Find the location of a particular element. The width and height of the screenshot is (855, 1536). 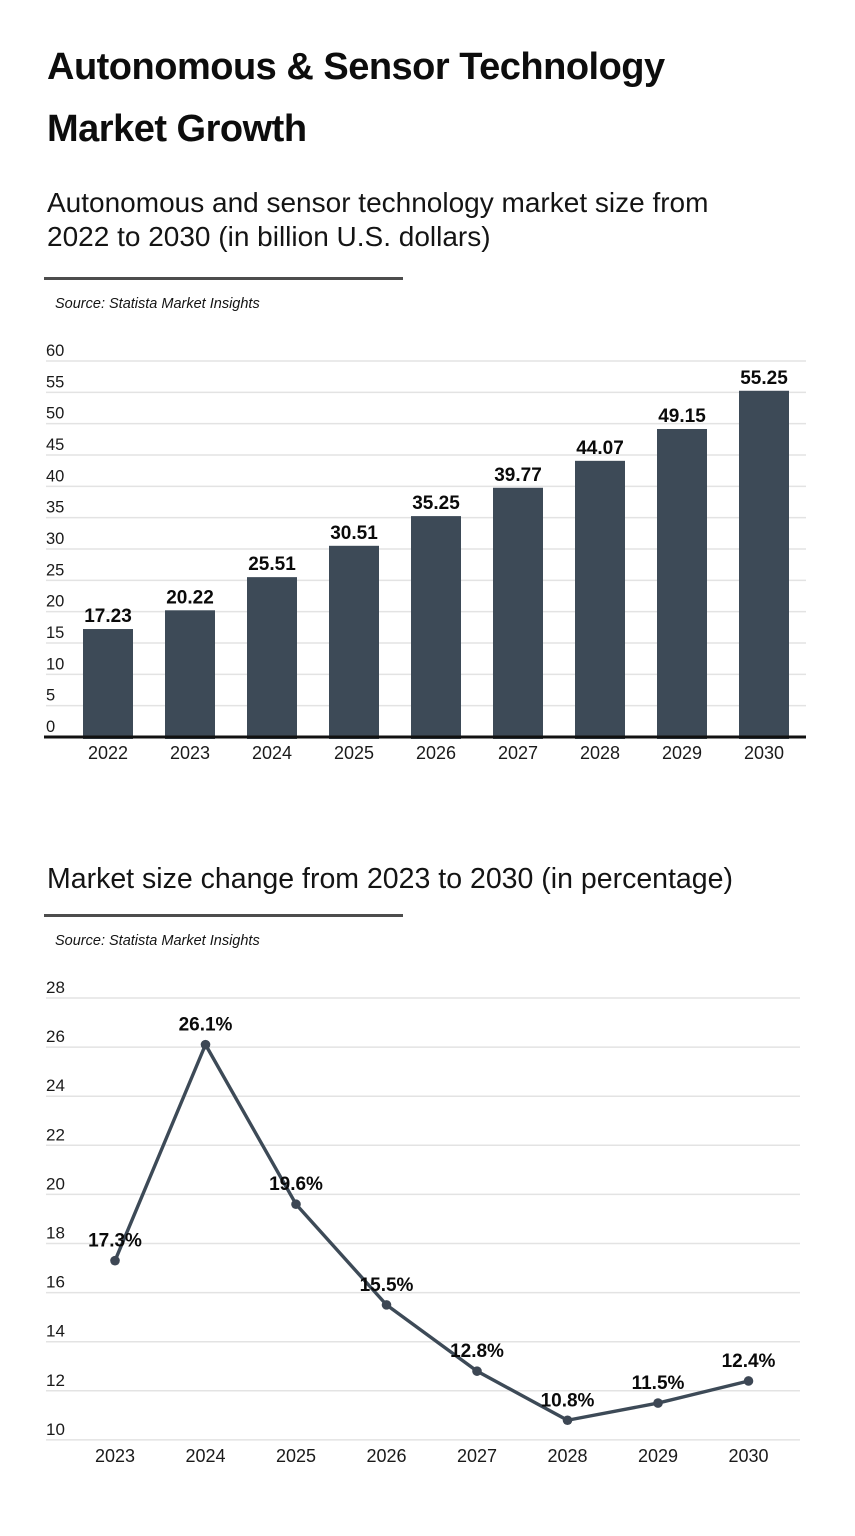

point-2023 is located at coordinates (115, 1260).